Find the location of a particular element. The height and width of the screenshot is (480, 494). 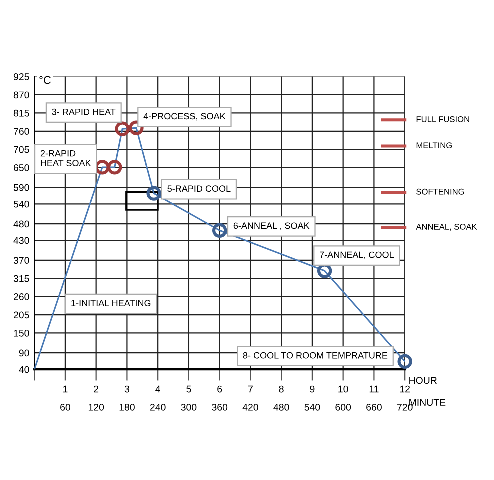

x-tick-label: 6 is located at coordinates (220, 389).